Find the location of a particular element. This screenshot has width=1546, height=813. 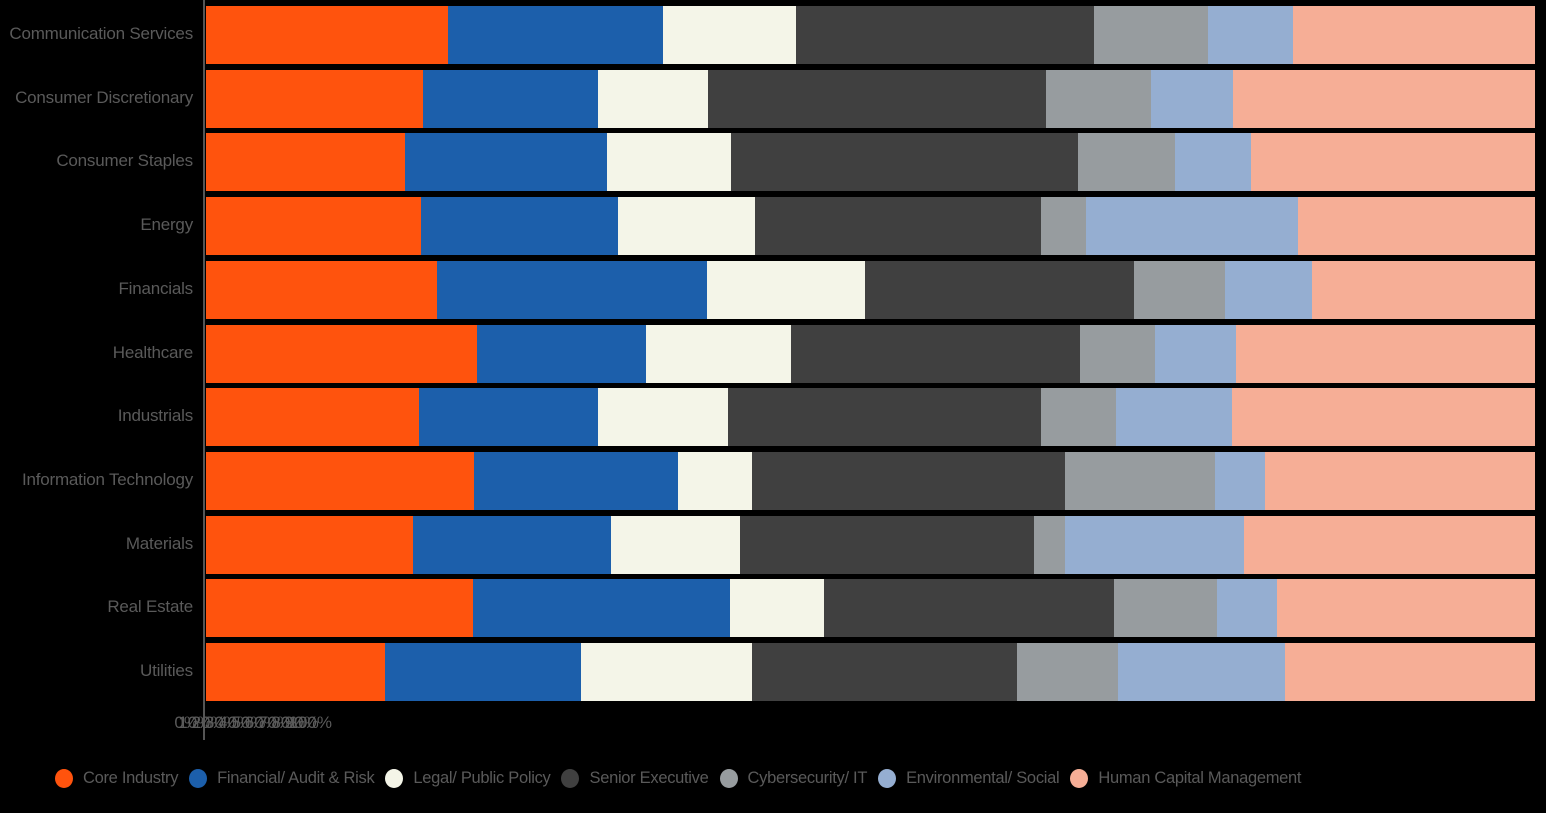

y-axis-label: Financials is located at coordinates (155, 288).